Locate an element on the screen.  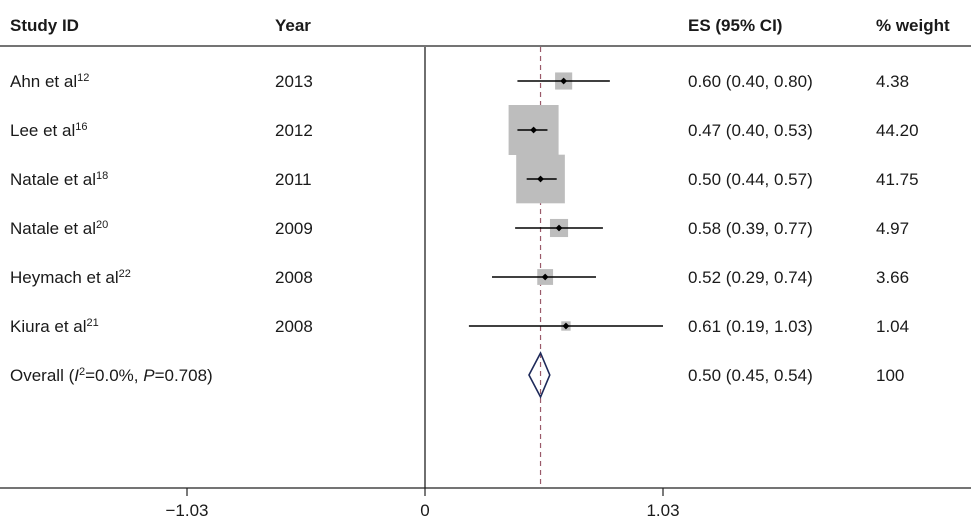
study-name: Natale et al20 is located at coordinates (59, 228).